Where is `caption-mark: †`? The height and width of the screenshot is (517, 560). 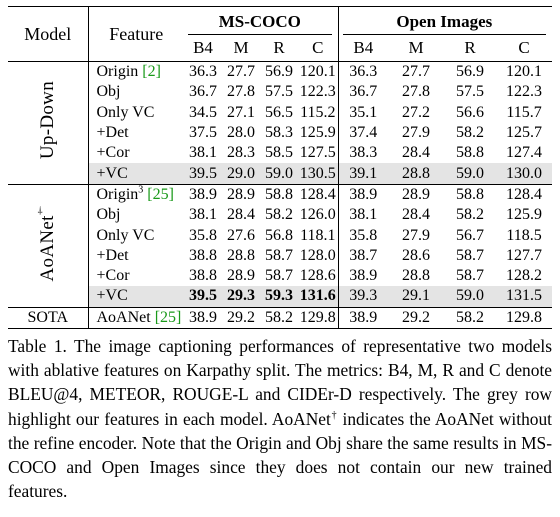
caption-mark: † is located at coordinates (334, 415).